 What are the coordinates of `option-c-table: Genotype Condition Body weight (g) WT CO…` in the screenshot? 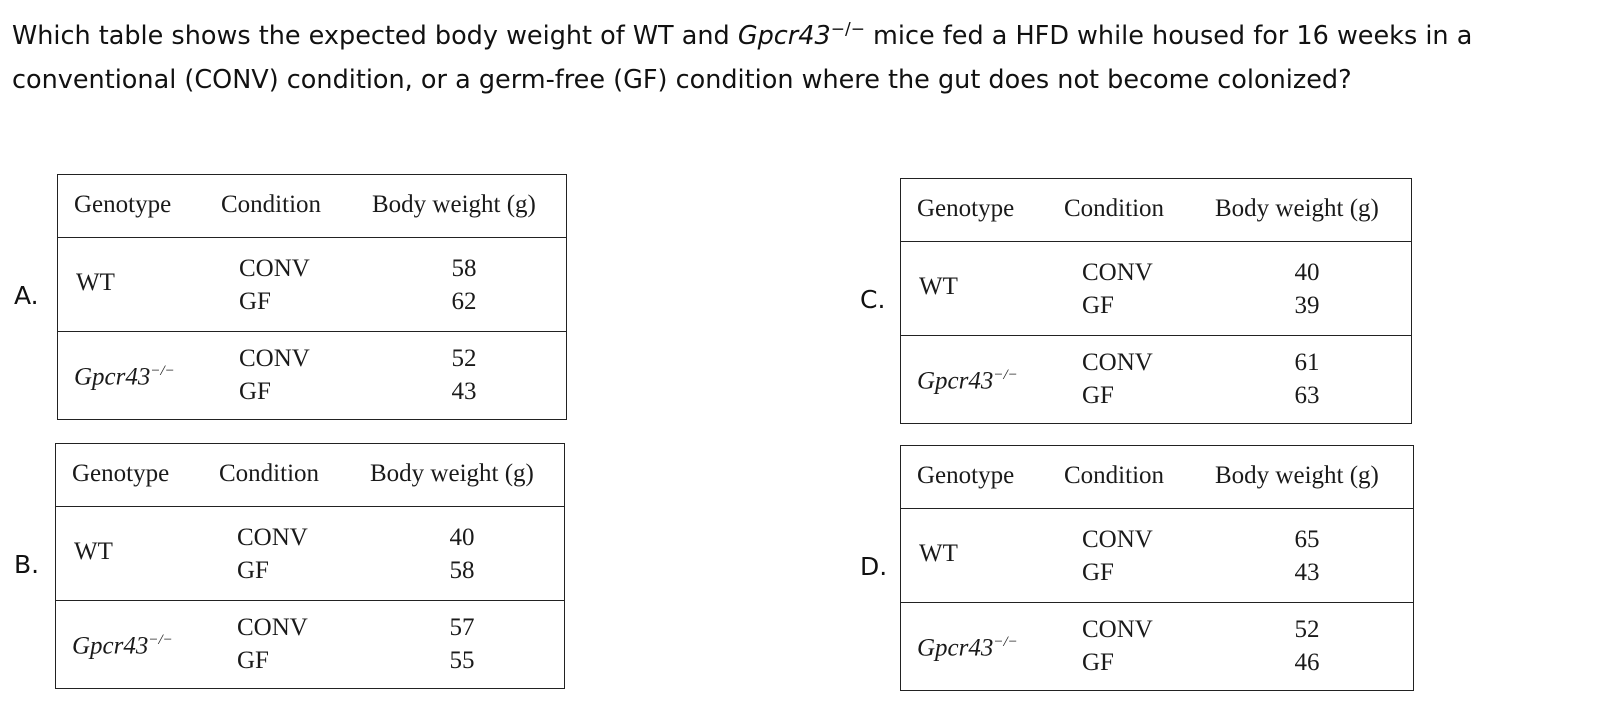 It's located at (1156, 301).